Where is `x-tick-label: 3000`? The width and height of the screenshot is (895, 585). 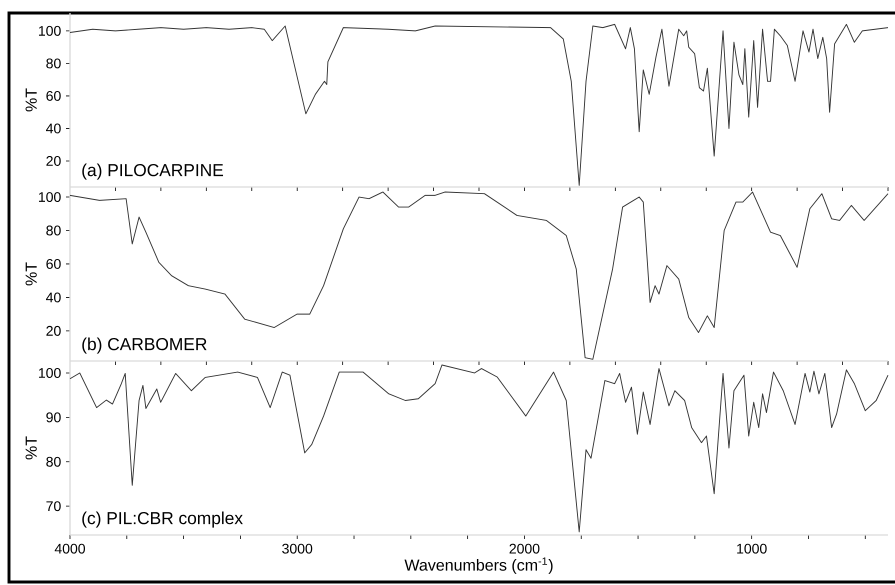 x-tick-label: 3000 is located at coordinates (297, 549).